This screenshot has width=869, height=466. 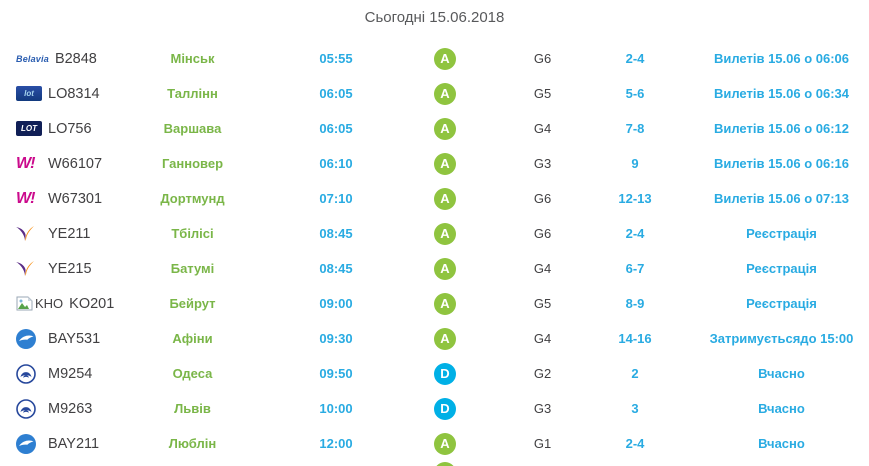 I want to click on flight-cell: LOT LO756, so click(x=70, y=129).